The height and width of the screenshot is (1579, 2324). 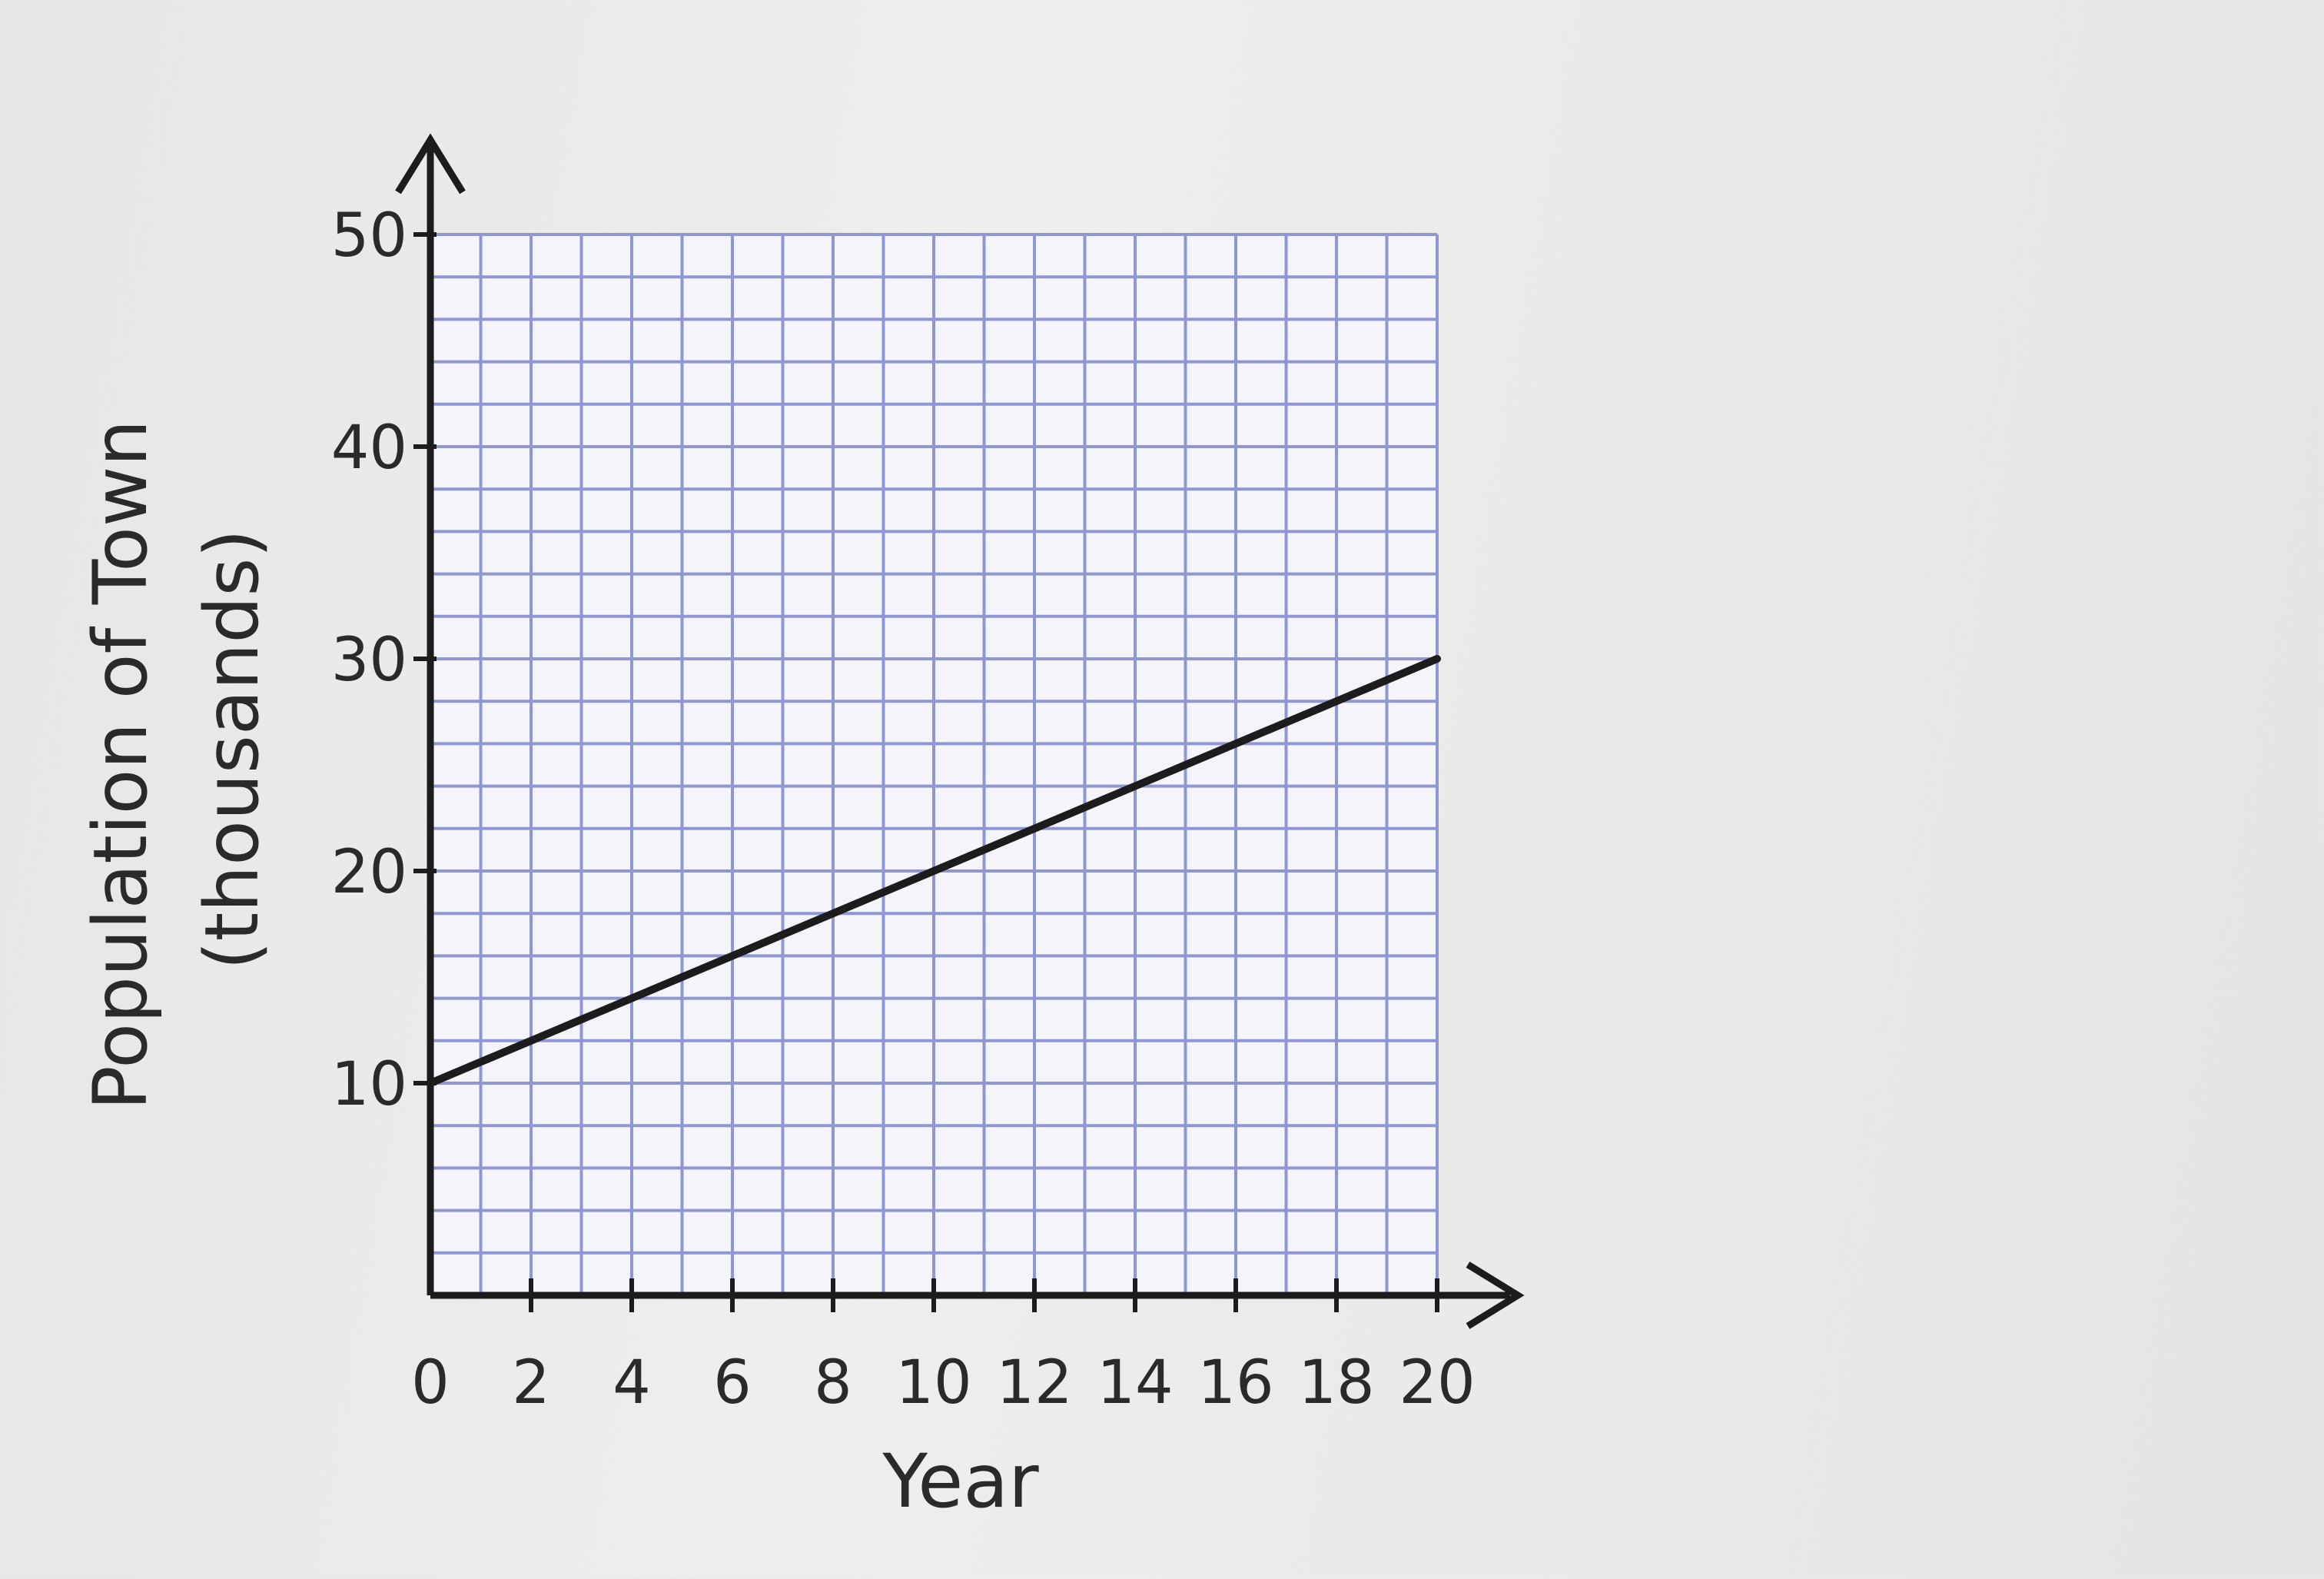 I want to click on x-tick-label: 2, so click(x=531, y=1383).